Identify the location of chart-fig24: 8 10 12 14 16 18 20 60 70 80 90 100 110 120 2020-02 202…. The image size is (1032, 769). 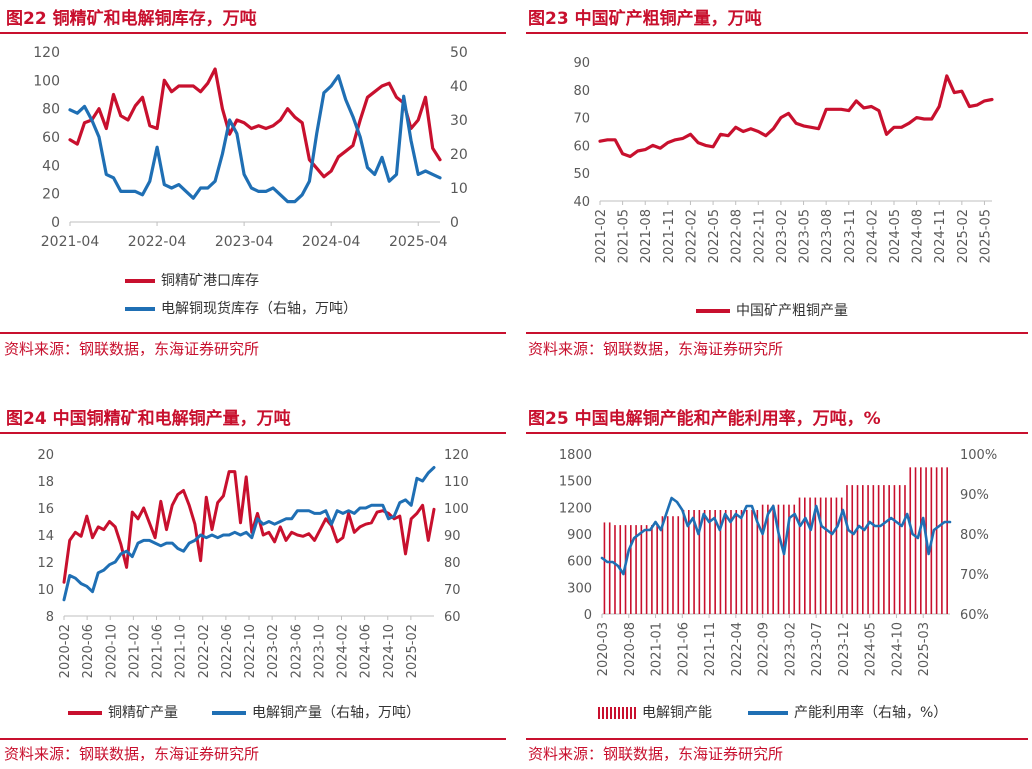
(253, 563).